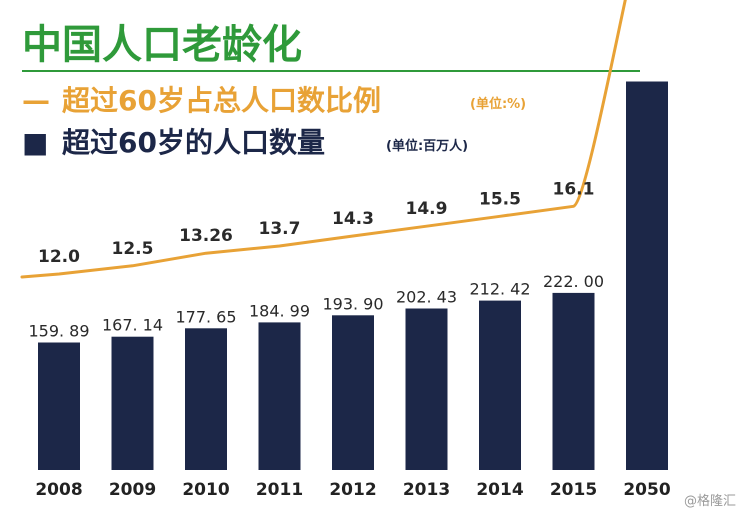  Describe the element at coordinates (352, 303) in the screenshot. I see `bar-value-label-2012: 193. 90` at that location.